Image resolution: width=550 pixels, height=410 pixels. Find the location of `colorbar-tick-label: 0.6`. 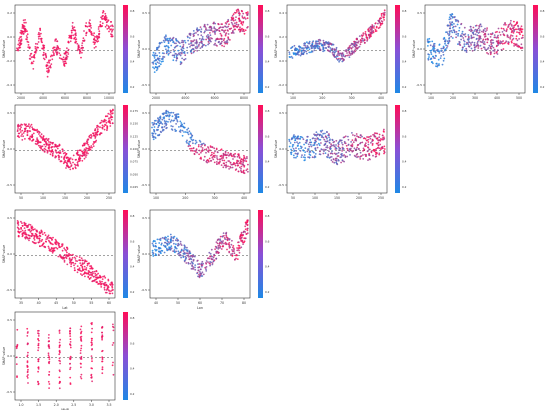

colorbar-tick-label: 0.6 is located at coordinates (404, 136).